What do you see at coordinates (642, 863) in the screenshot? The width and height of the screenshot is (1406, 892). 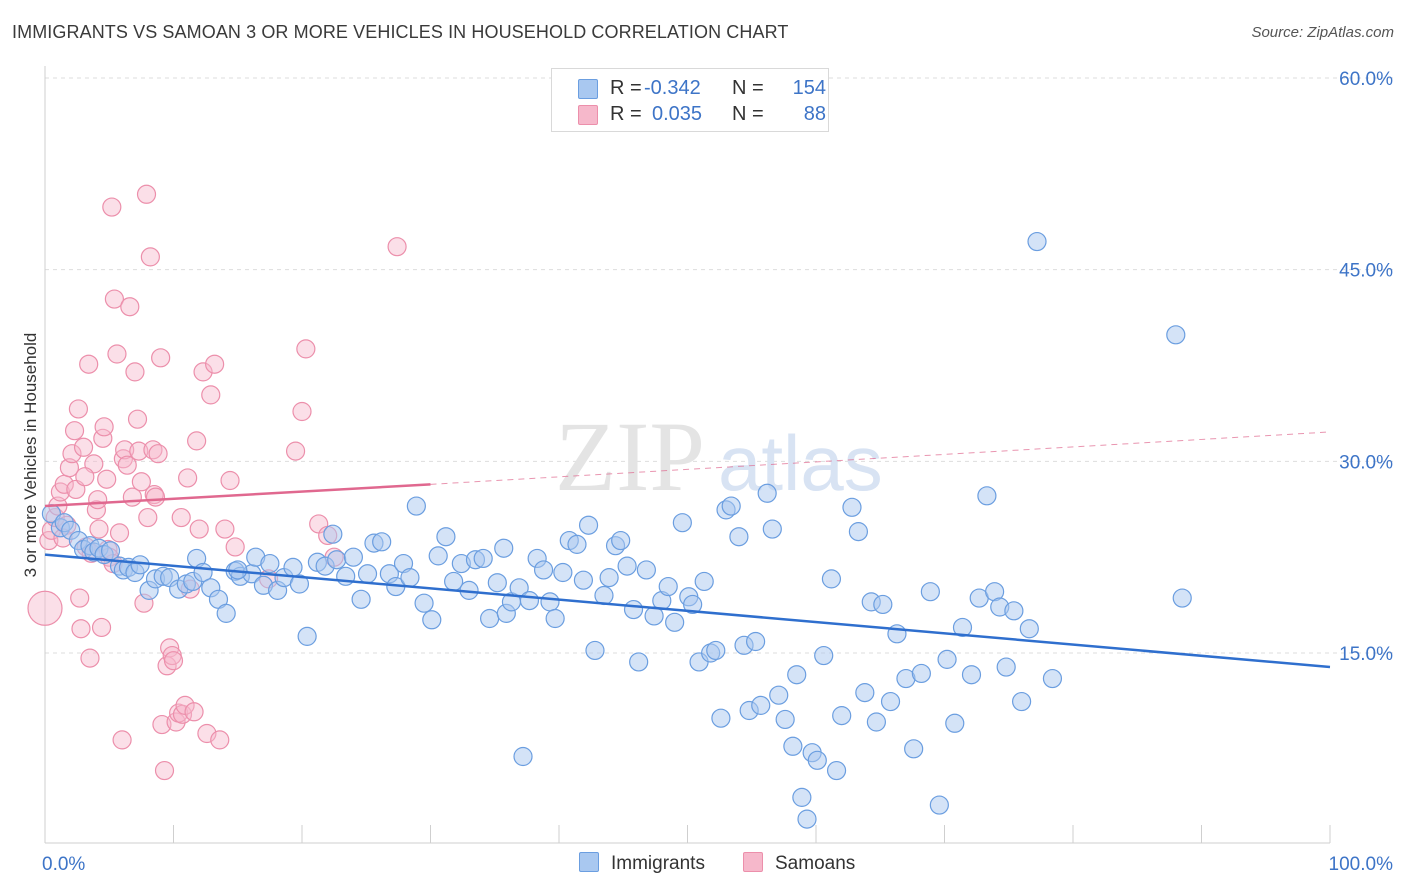 I see `bottom-legend-immigrants: Immigrants` at bounding box center [642, 863].